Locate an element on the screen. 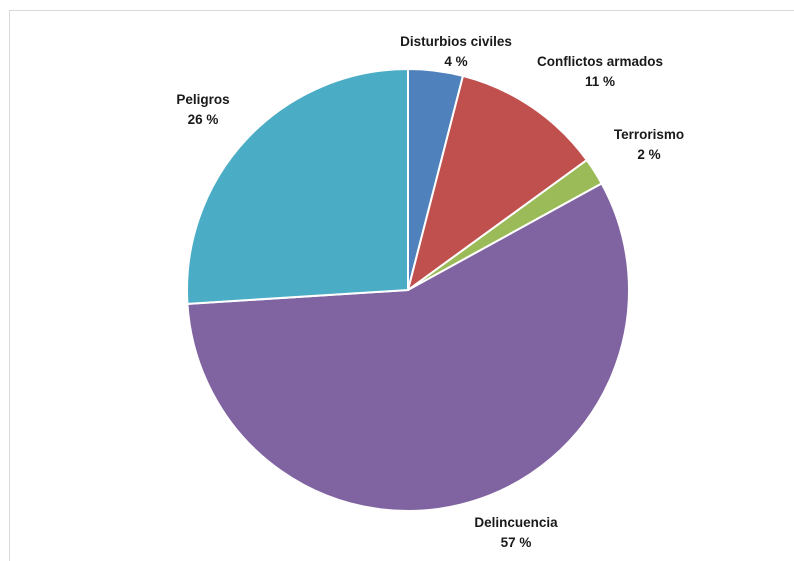  slice-value-terrorismo: 2 % is located at coordinates (648, 154).